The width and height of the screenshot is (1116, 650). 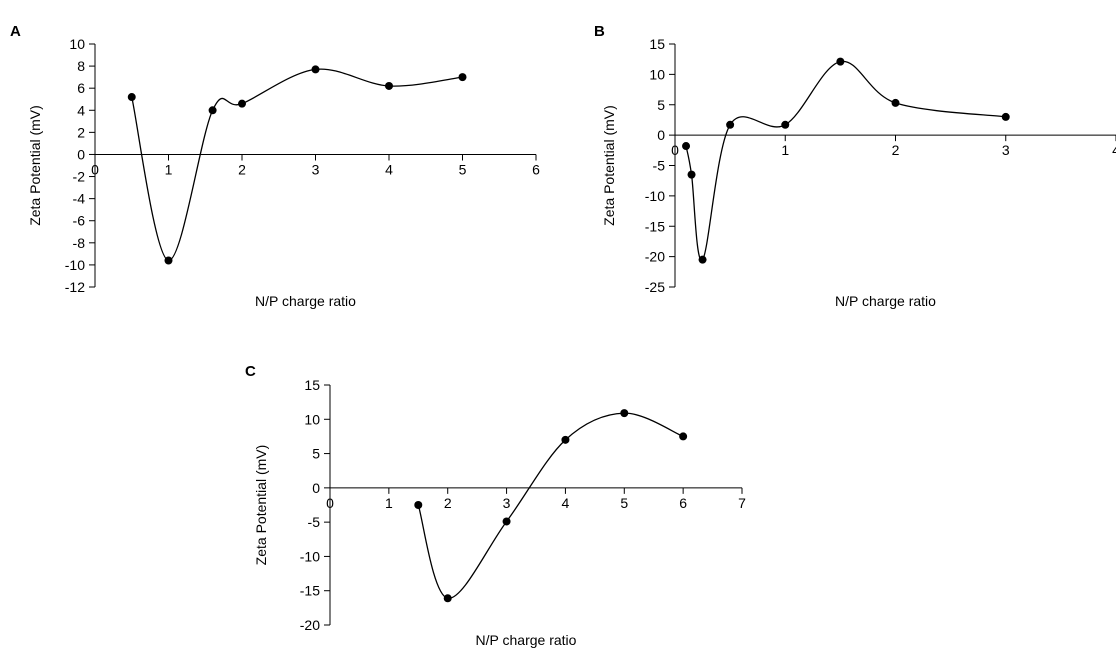 I want to click on y-tick-label: 6, so click(x=81, y=88).